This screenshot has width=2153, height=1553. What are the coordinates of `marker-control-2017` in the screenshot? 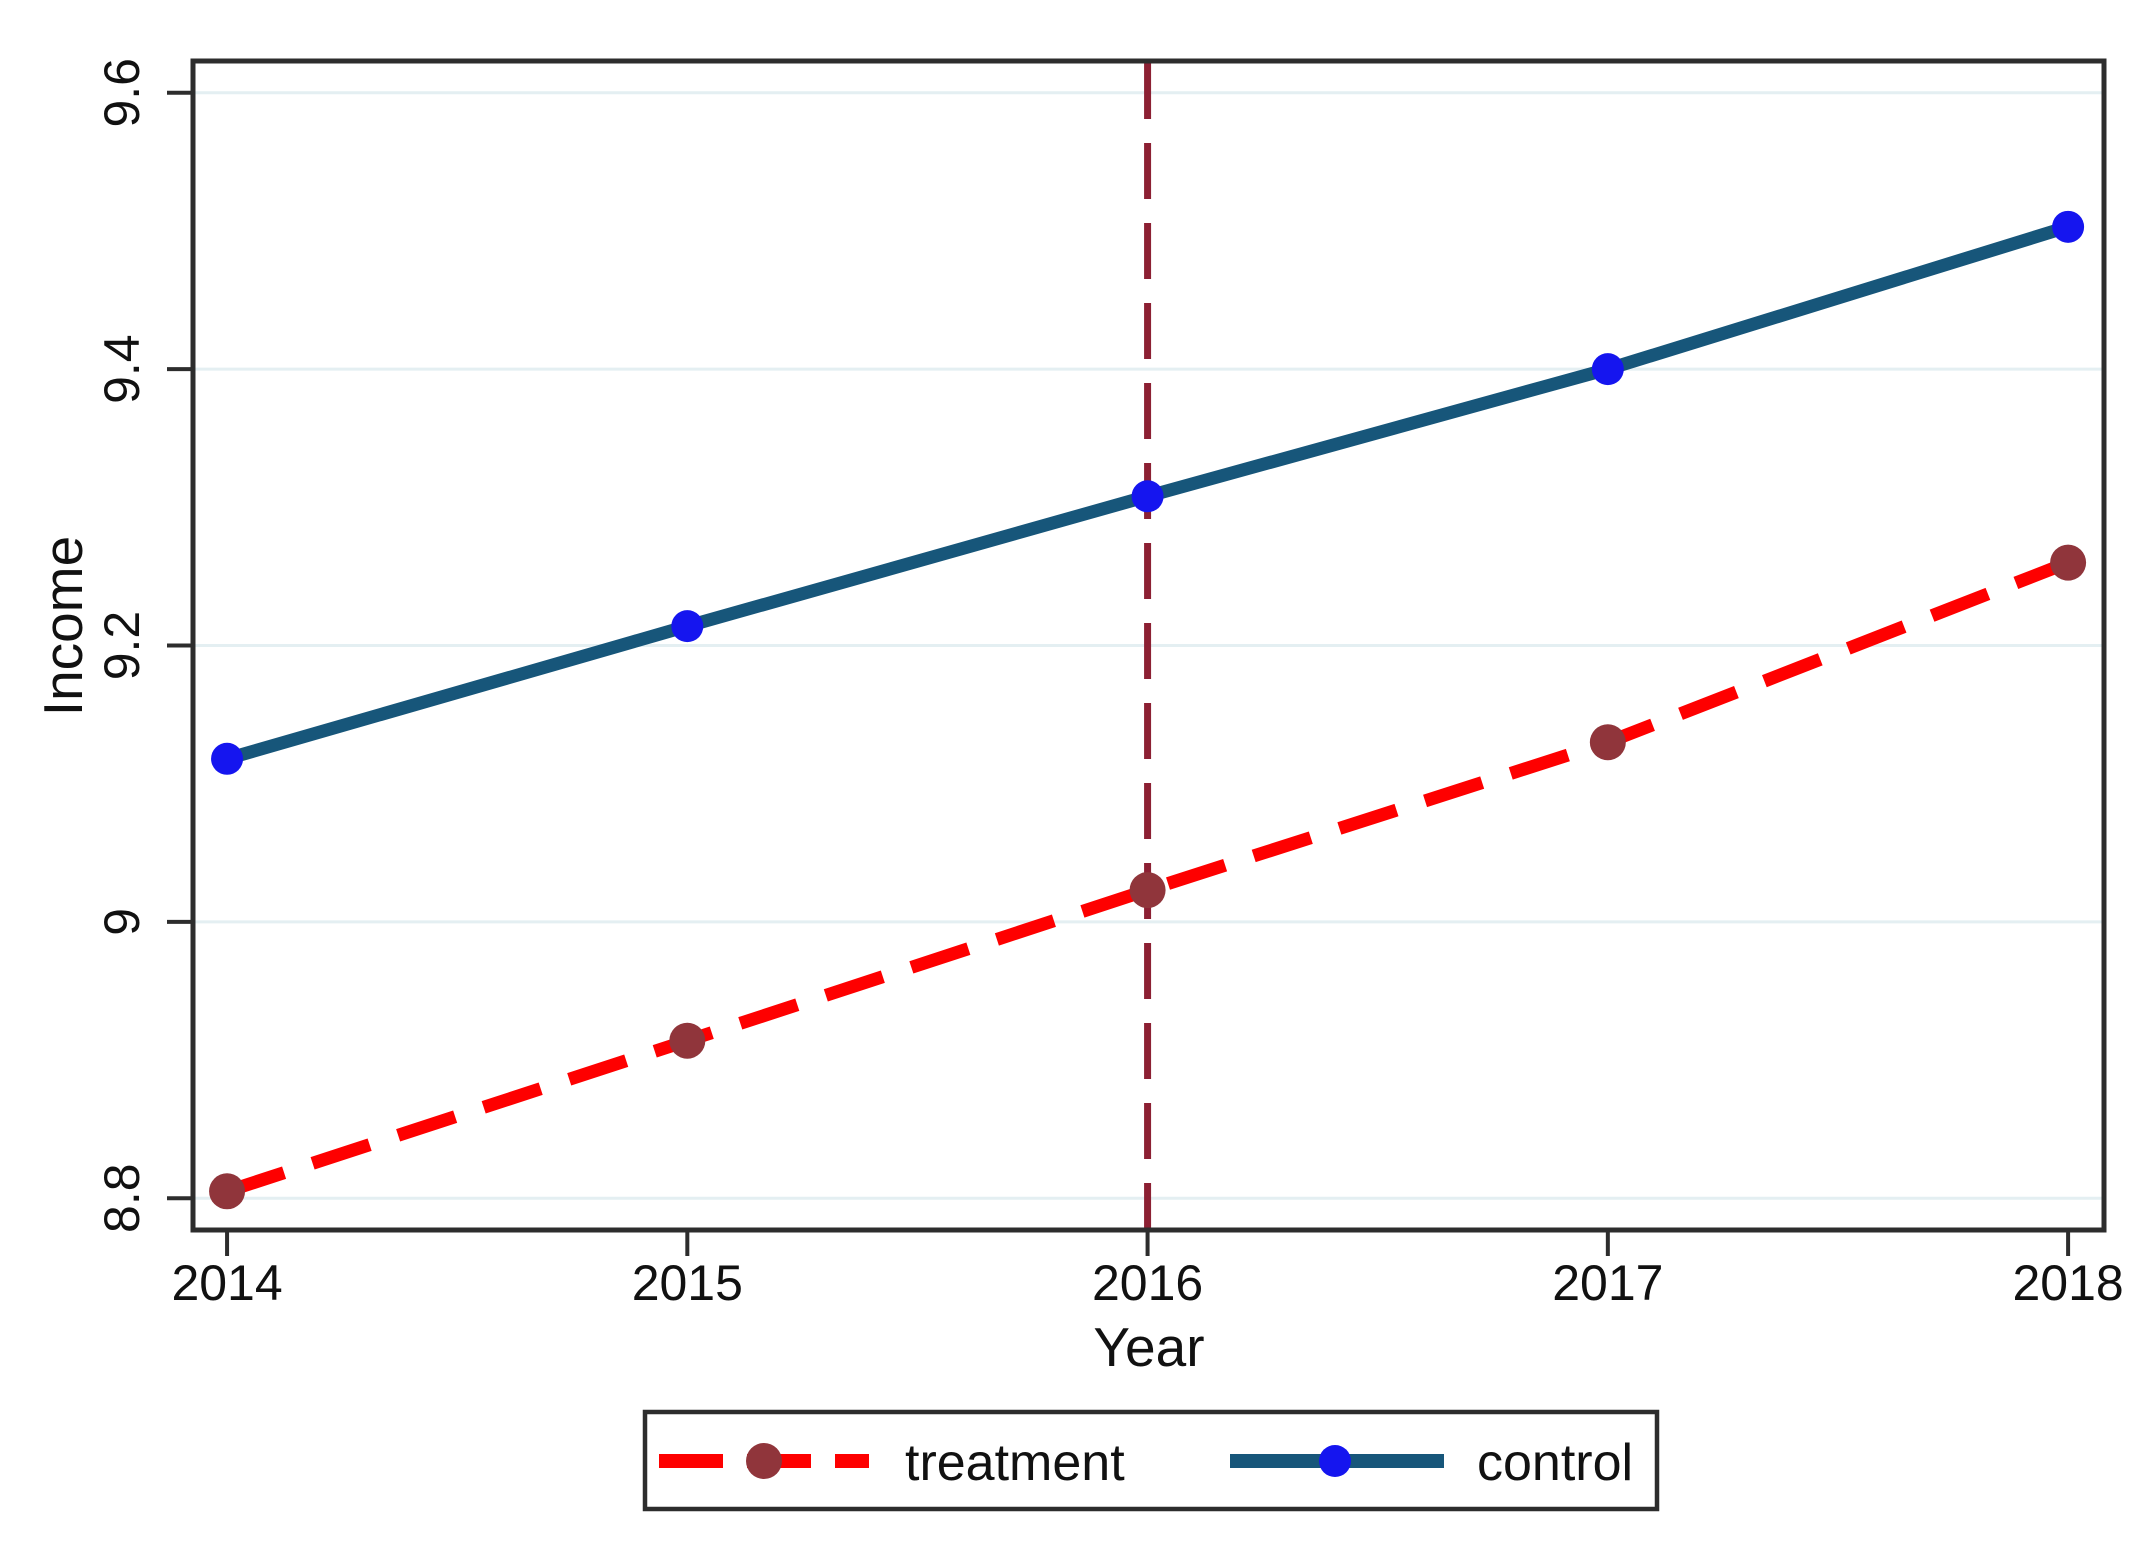 It's located at (1607, 369).